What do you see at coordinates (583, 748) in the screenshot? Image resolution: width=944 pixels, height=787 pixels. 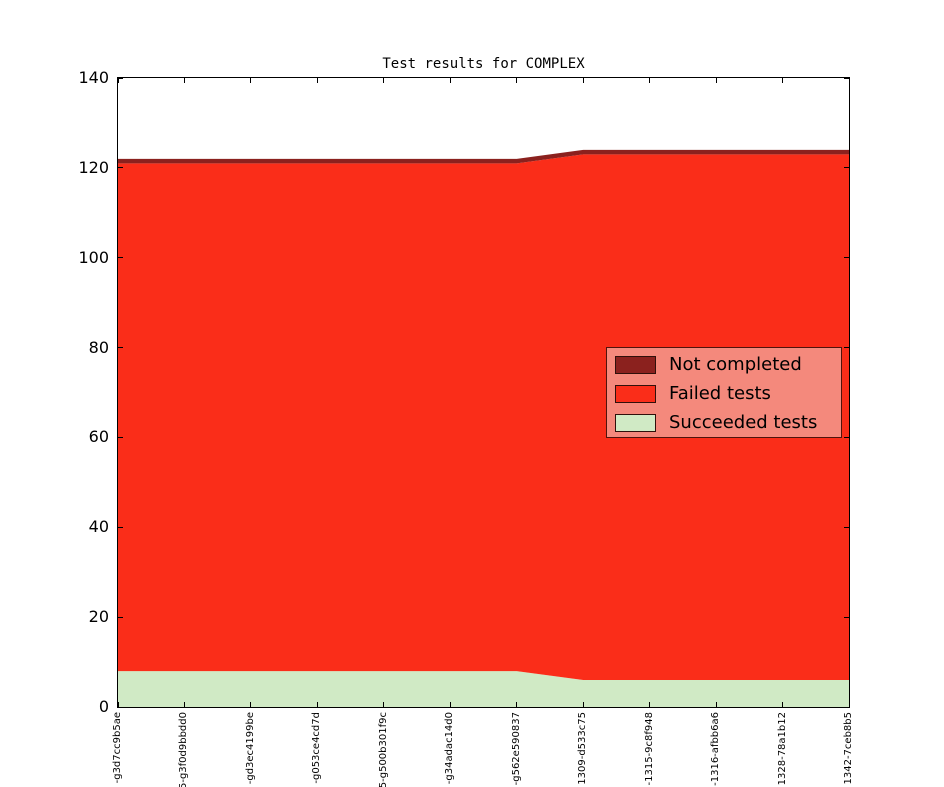 I see `x-tick-label: 1309-d533c75` at bounding box center [583, 748].